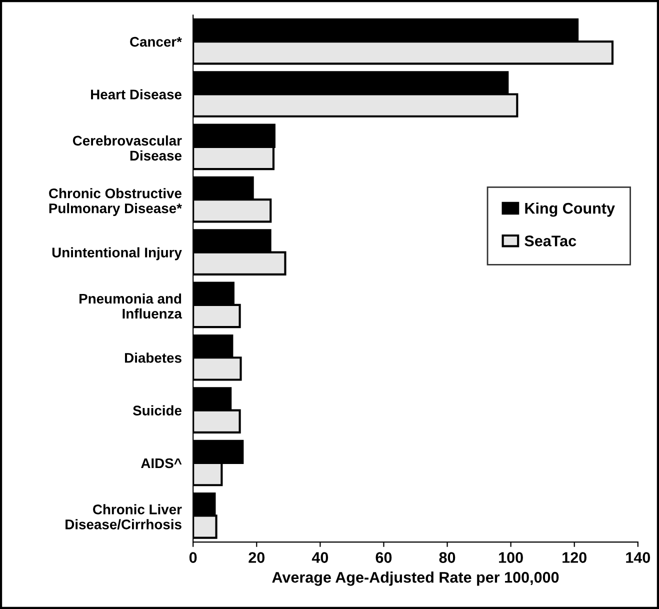 The image size is (659, 609). Describe the element at coordinates (574, 557) in the screenshot. I see `x-tick-label: 120` at that location.